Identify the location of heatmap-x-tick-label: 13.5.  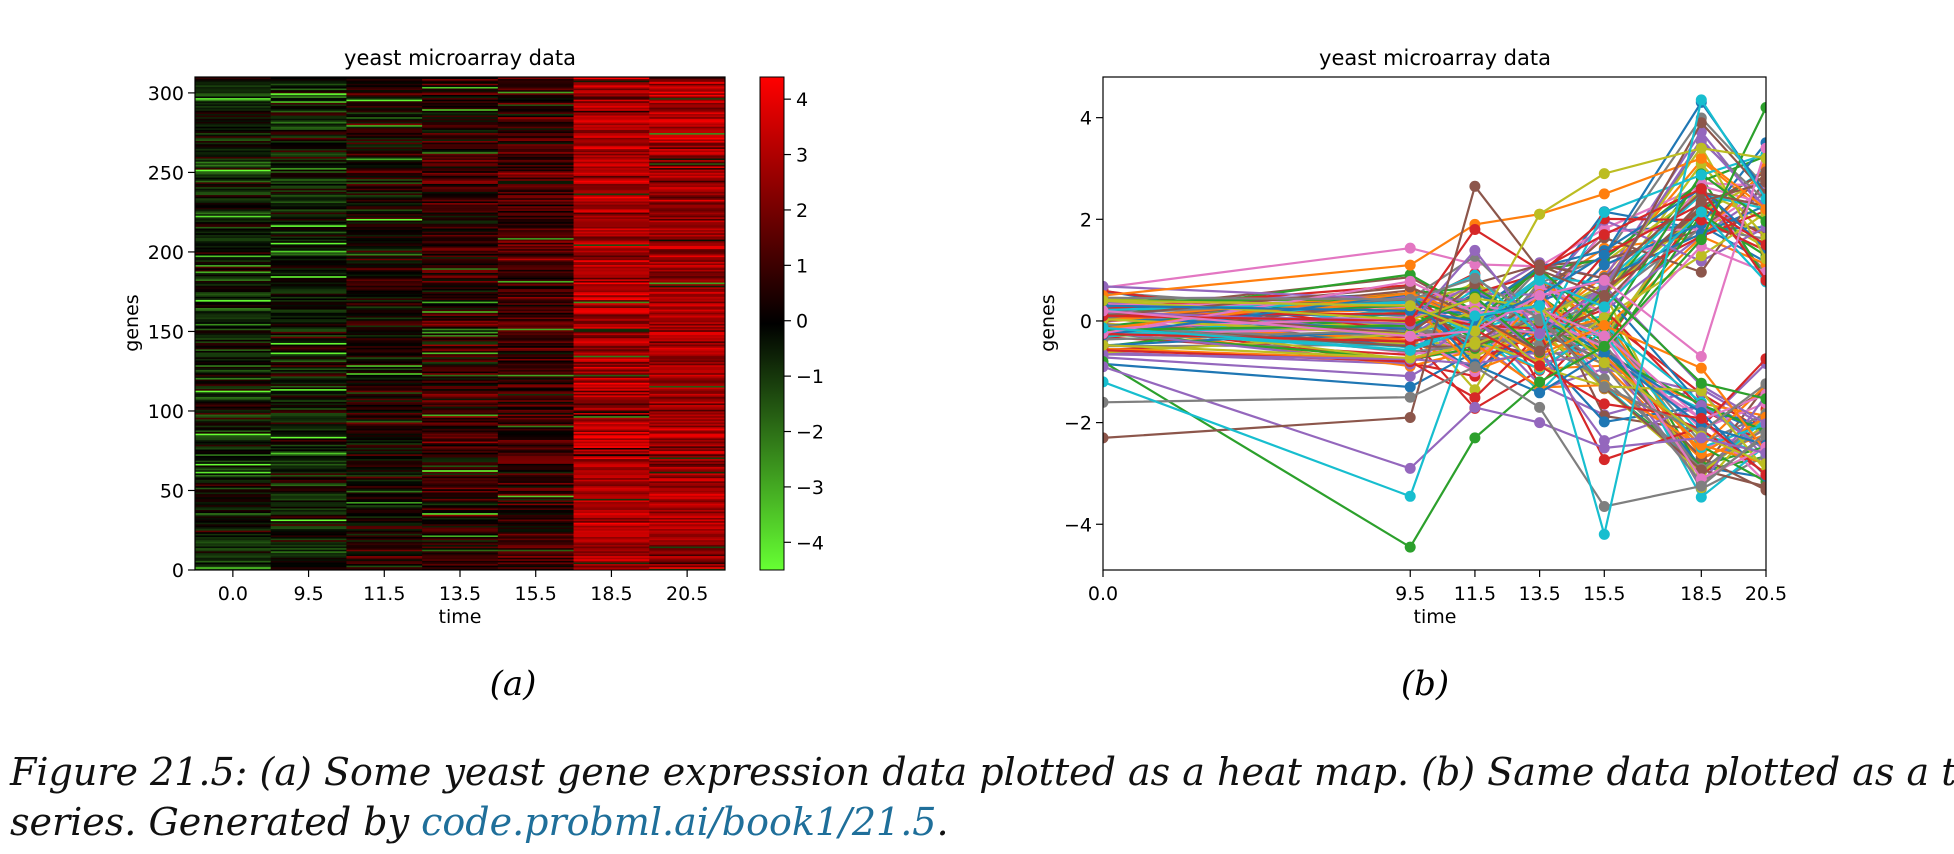
(460, 594).